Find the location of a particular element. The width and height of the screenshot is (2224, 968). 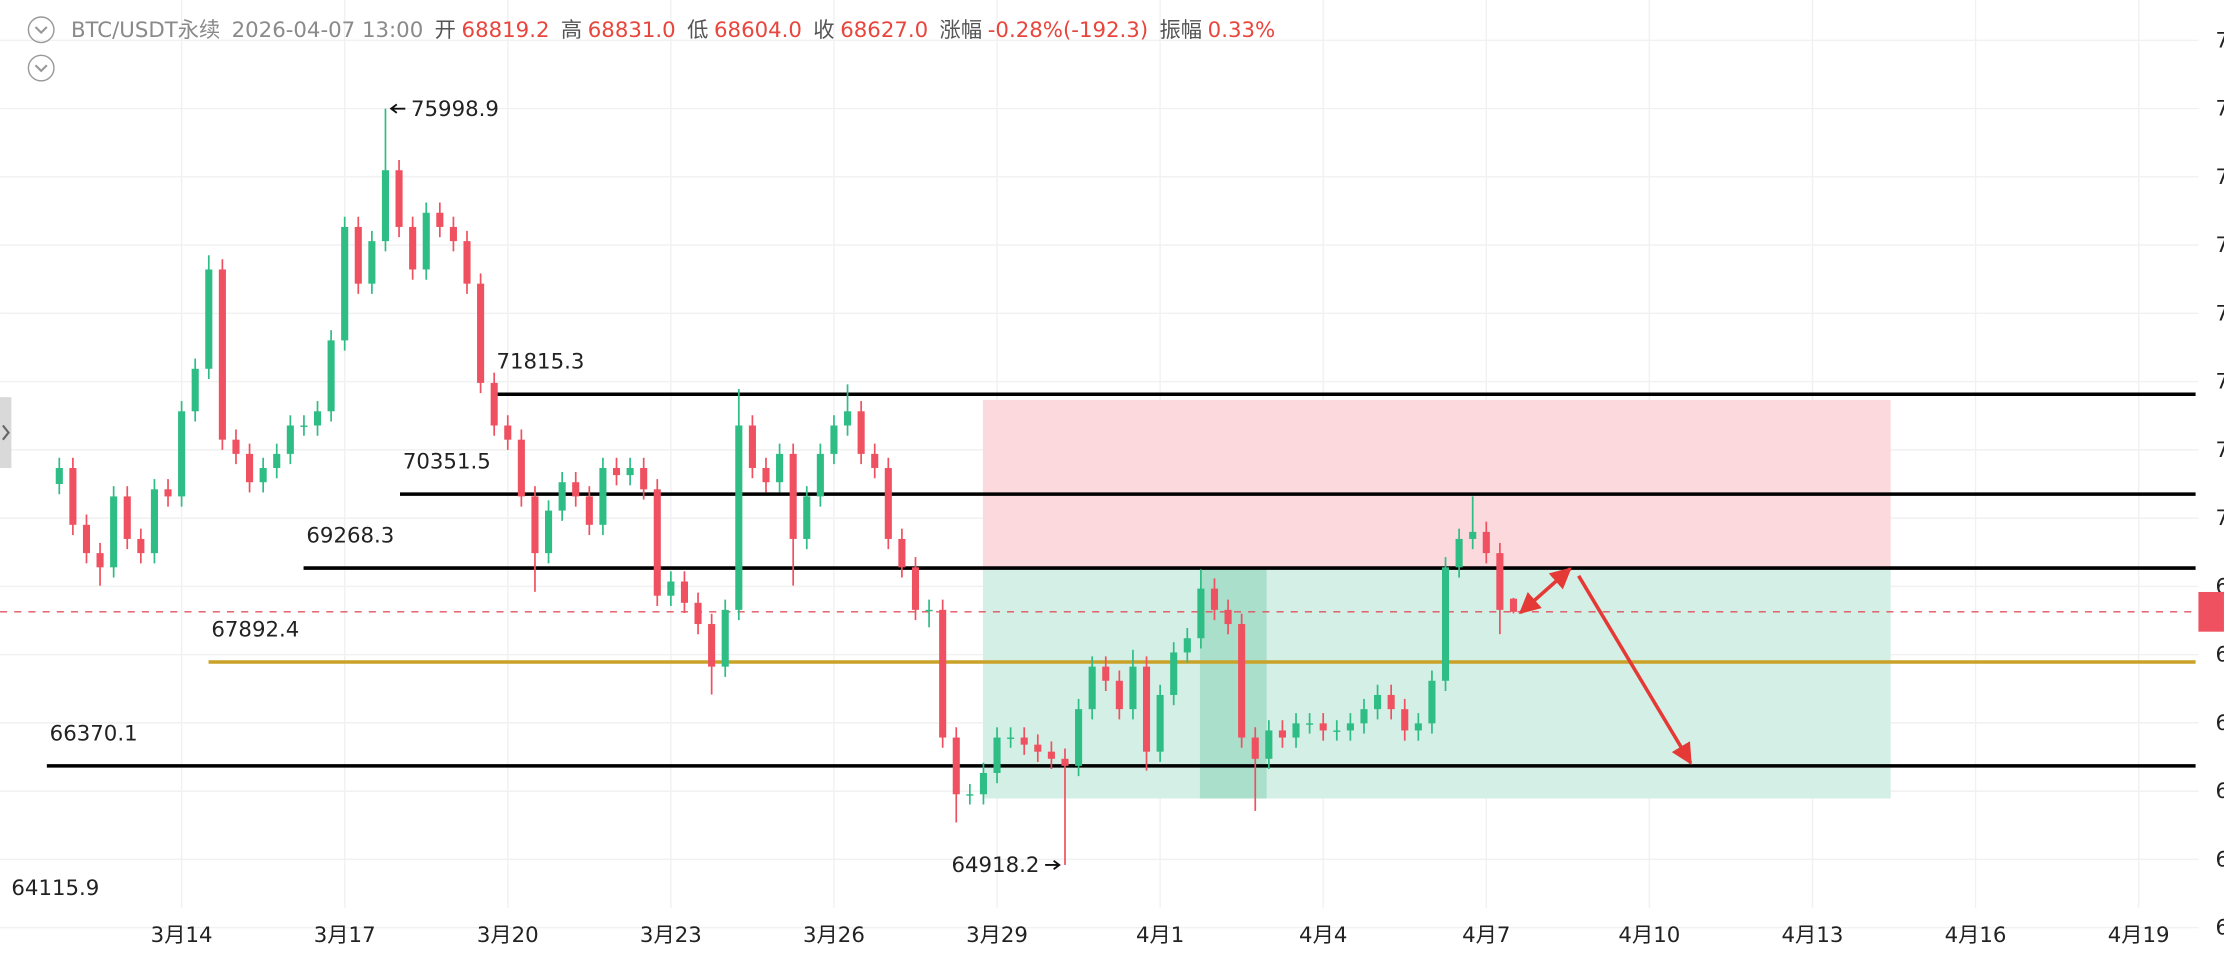

side-handle is located at coordinates (6, 433).